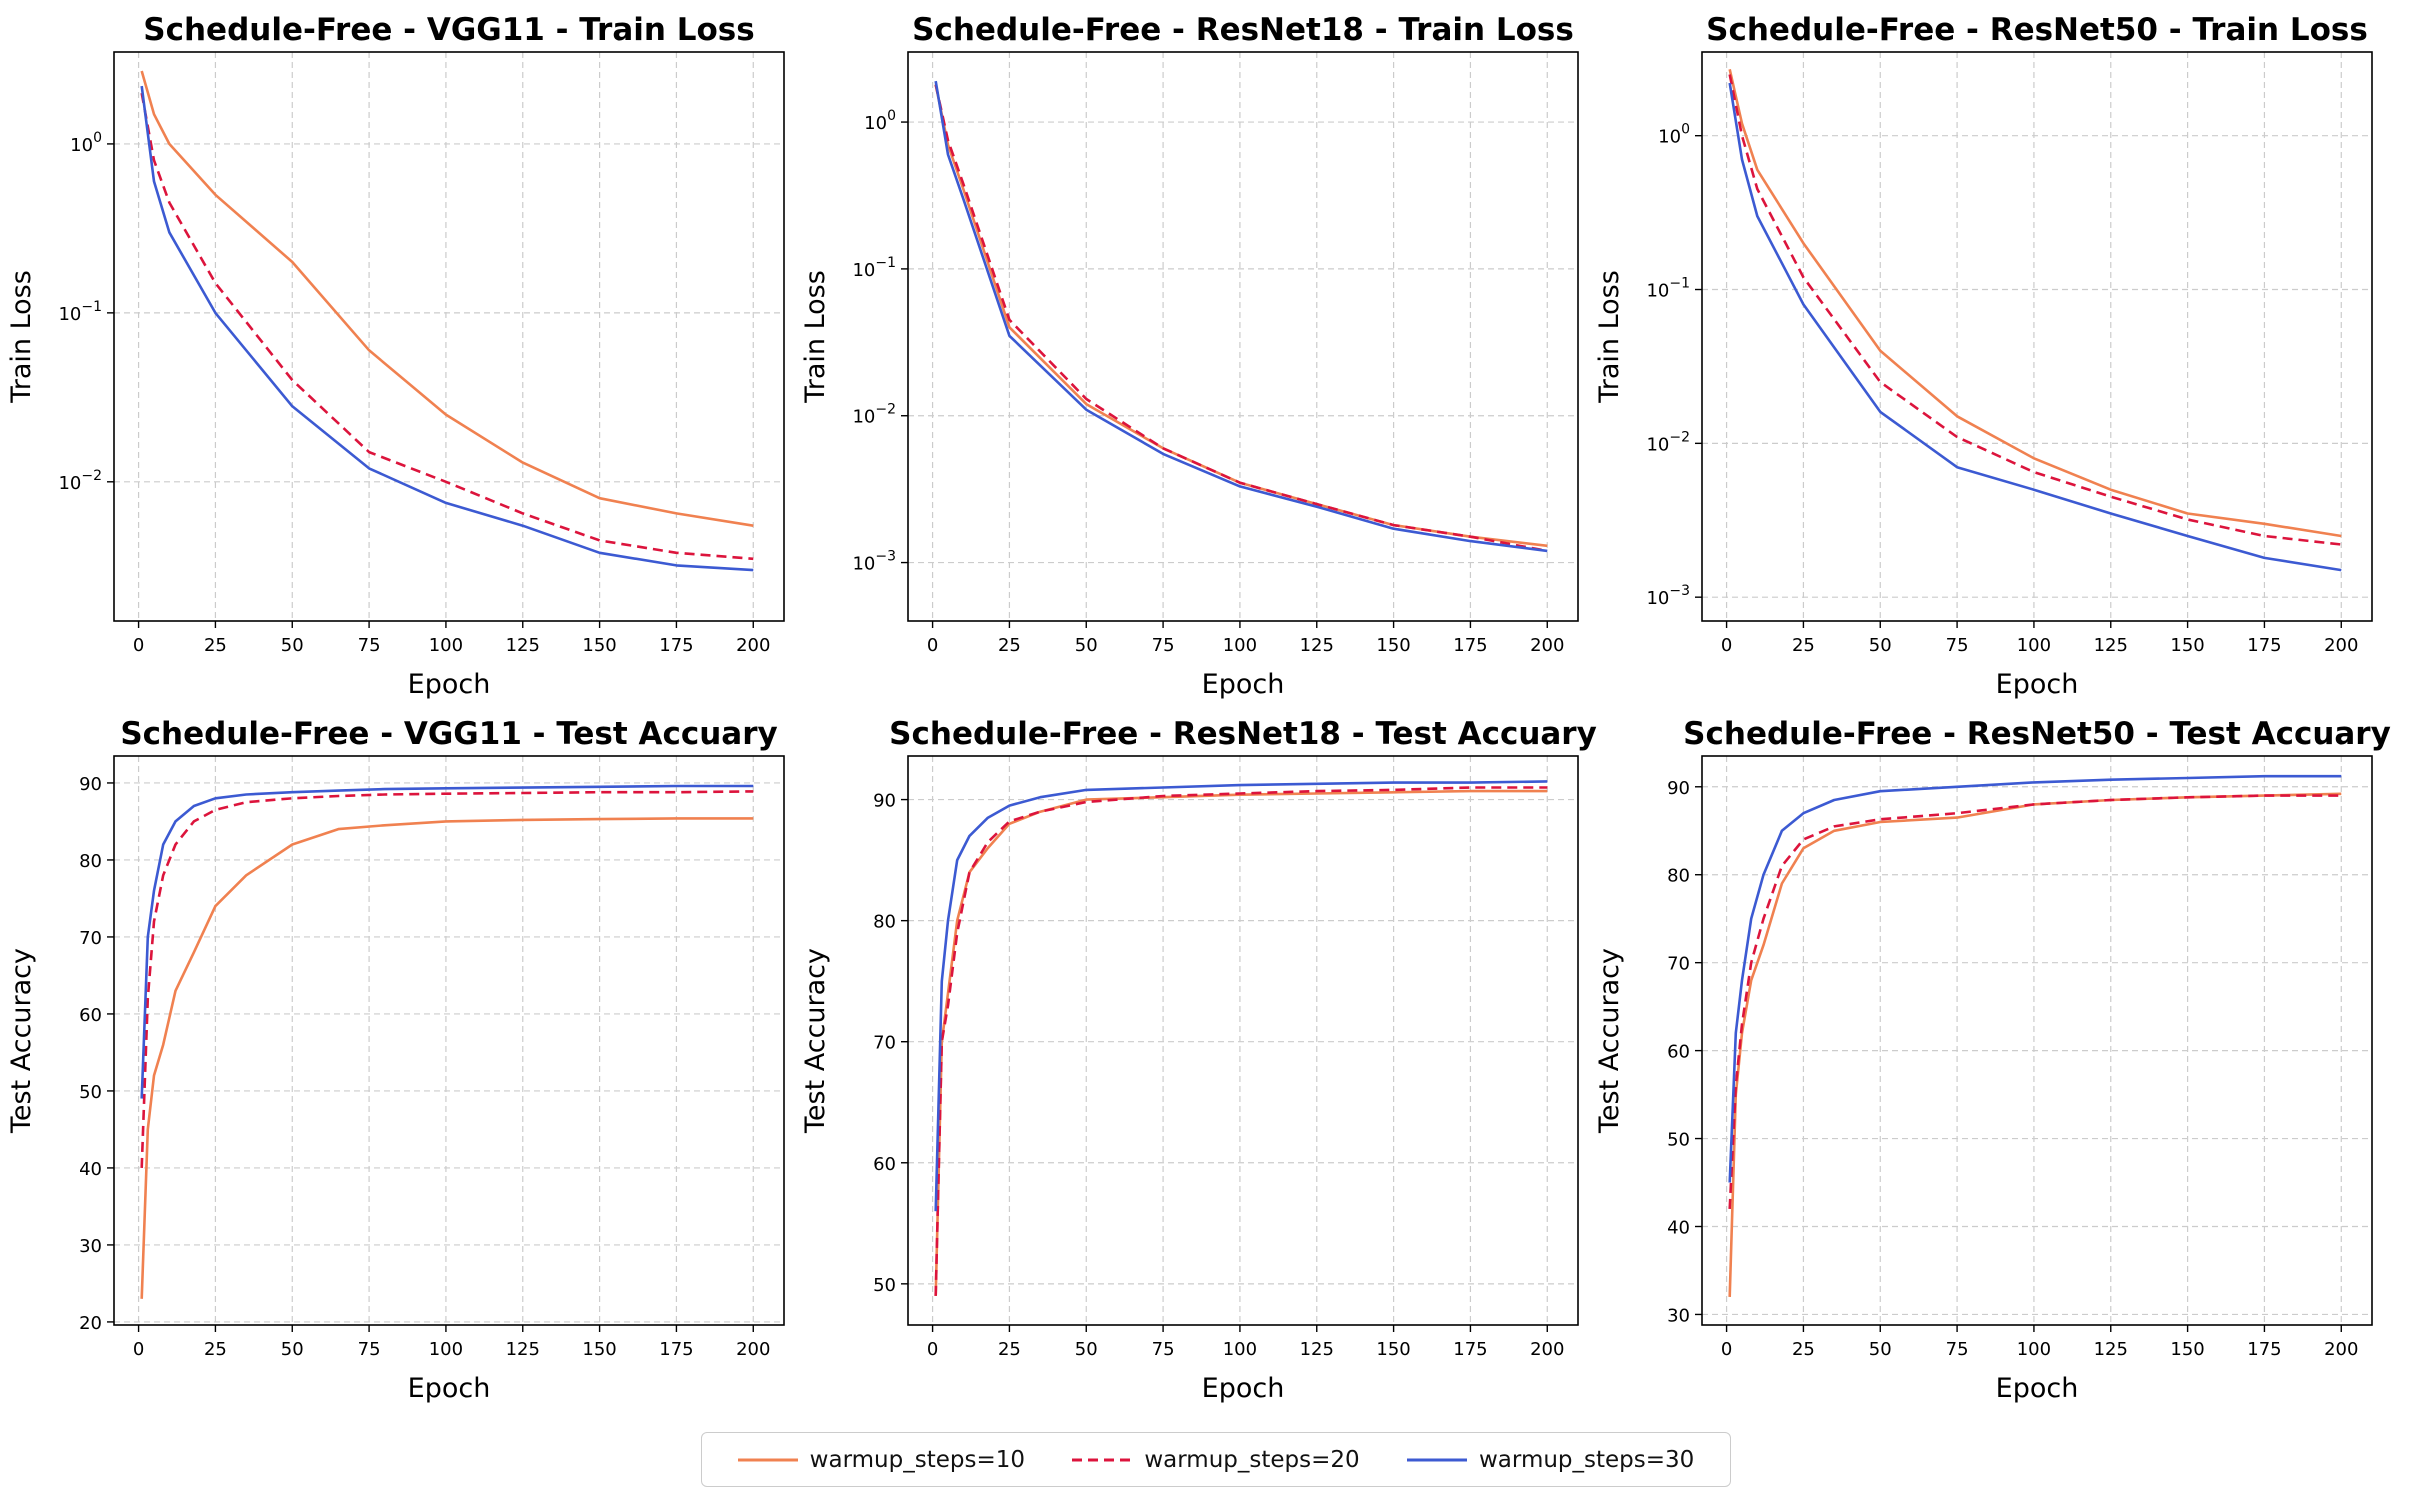 This screenshot has width=2429, height=1493. I want to click on y-axis-label: Train Loss, so click(21, 337).